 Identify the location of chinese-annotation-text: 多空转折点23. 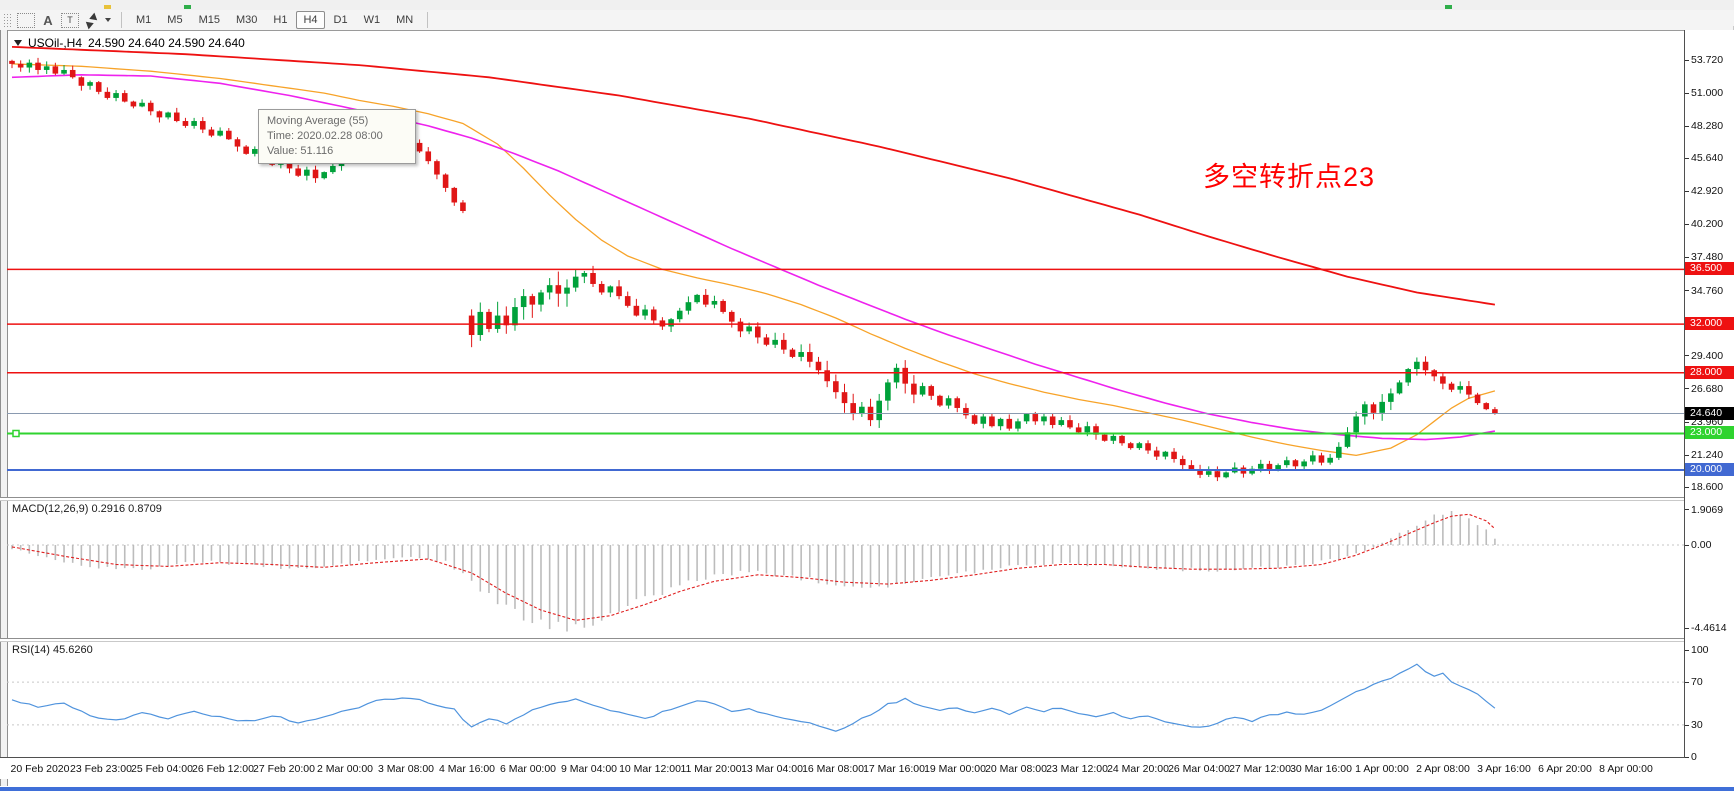
(1289, 177).